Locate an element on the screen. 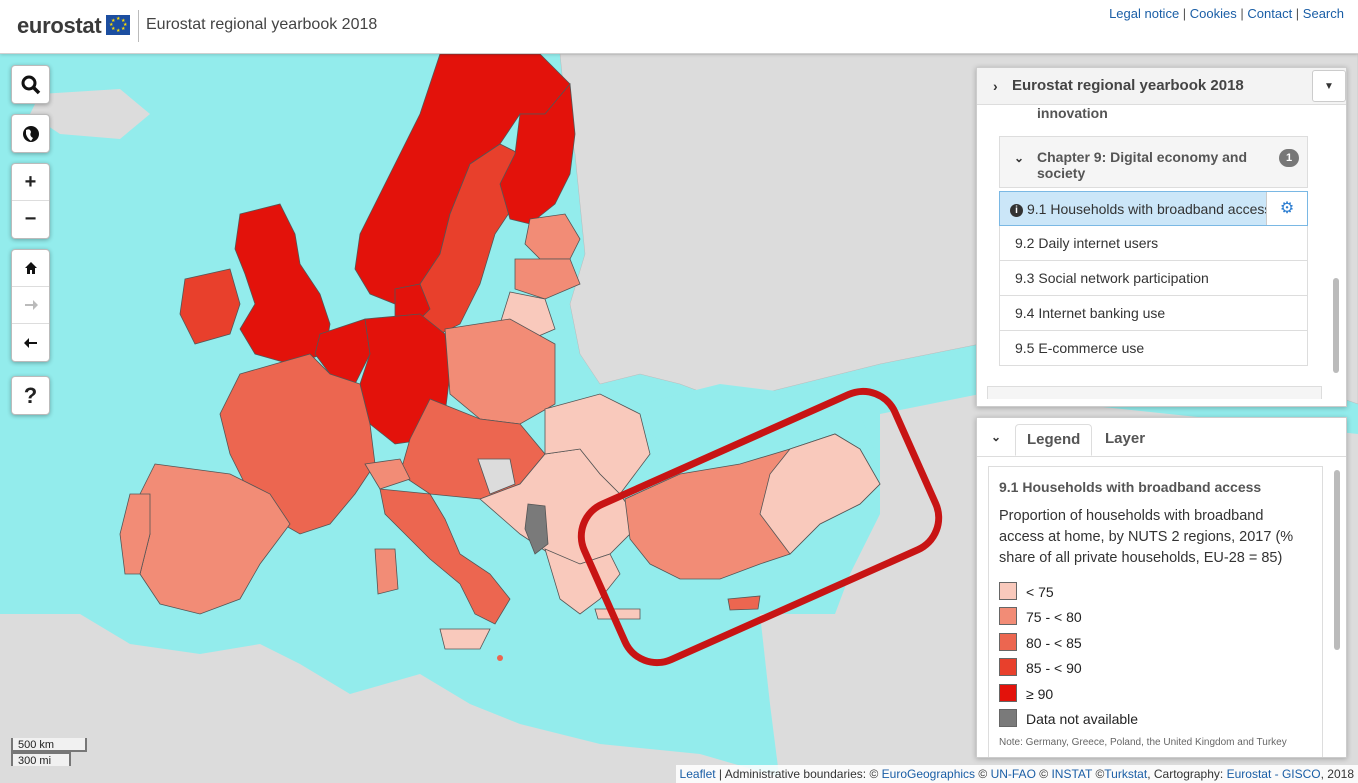 The width and height of the screenshot is (1358, 783). contact-link: Contact is located at coordinates (1270, 13).